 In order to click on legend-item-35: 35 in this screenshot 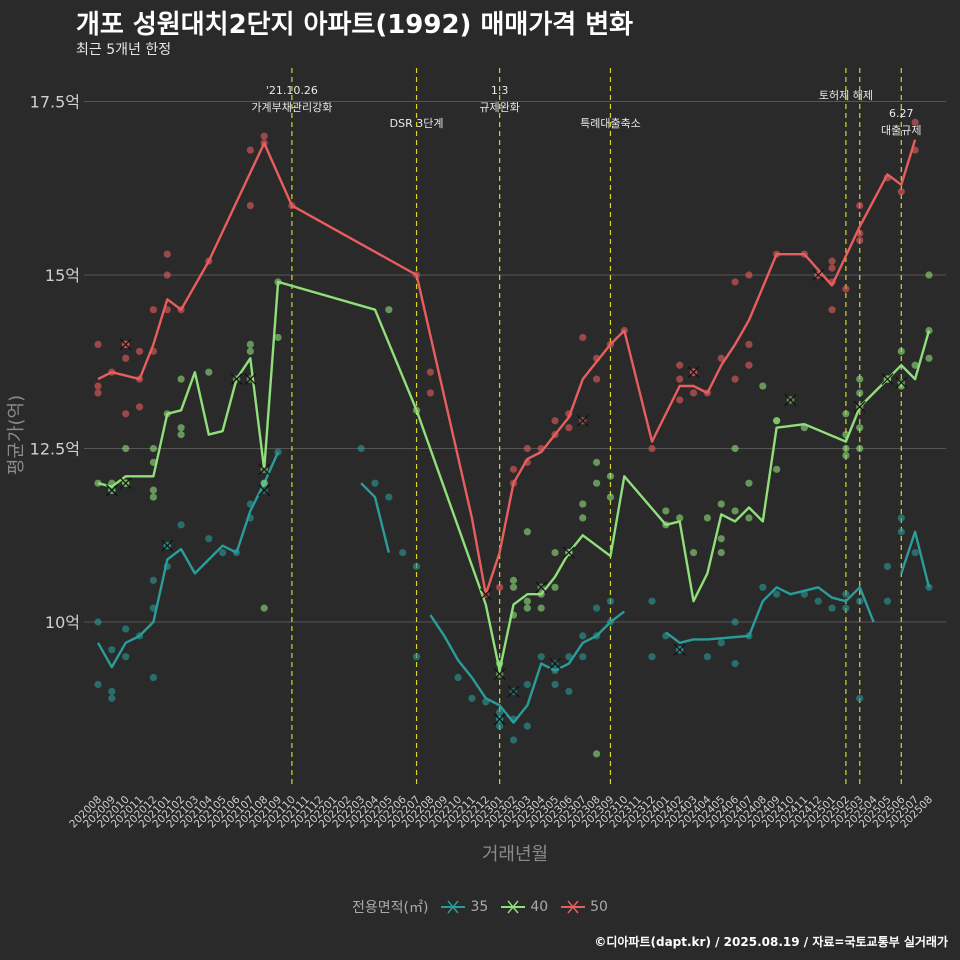, I will do `click(464, 907)`.